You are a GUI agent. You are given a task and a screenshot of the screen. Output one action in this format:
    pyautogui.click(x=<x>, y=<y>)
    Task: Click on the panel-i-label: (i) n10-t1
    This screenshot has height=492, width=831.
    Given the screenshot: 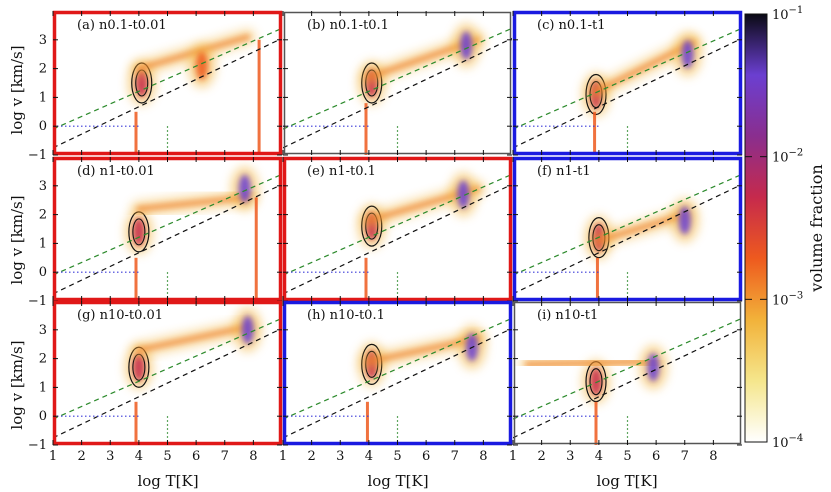 What is the action you would take?
    pyautogui.click(x=567, y=315)
    